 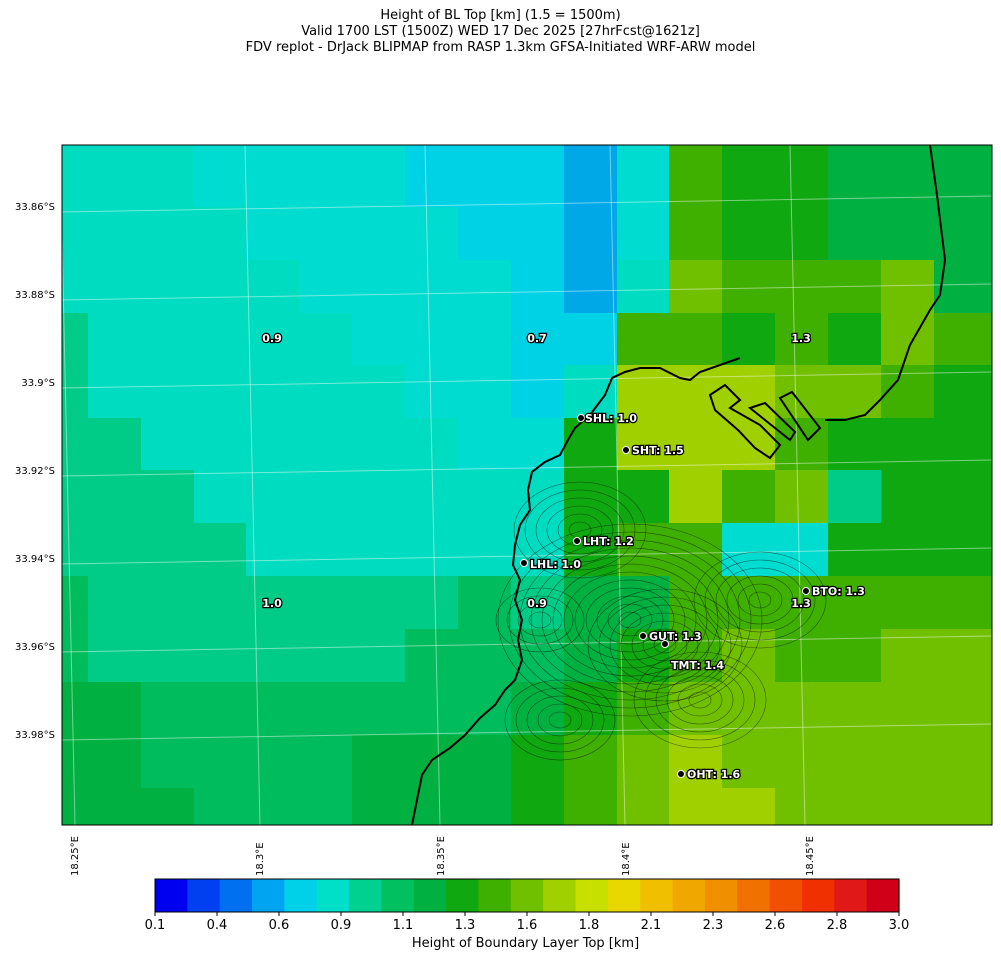 I want to click on title-line-1: Height of BL Top [km] (1.5 = 1500m), so click(x=500, y=15).